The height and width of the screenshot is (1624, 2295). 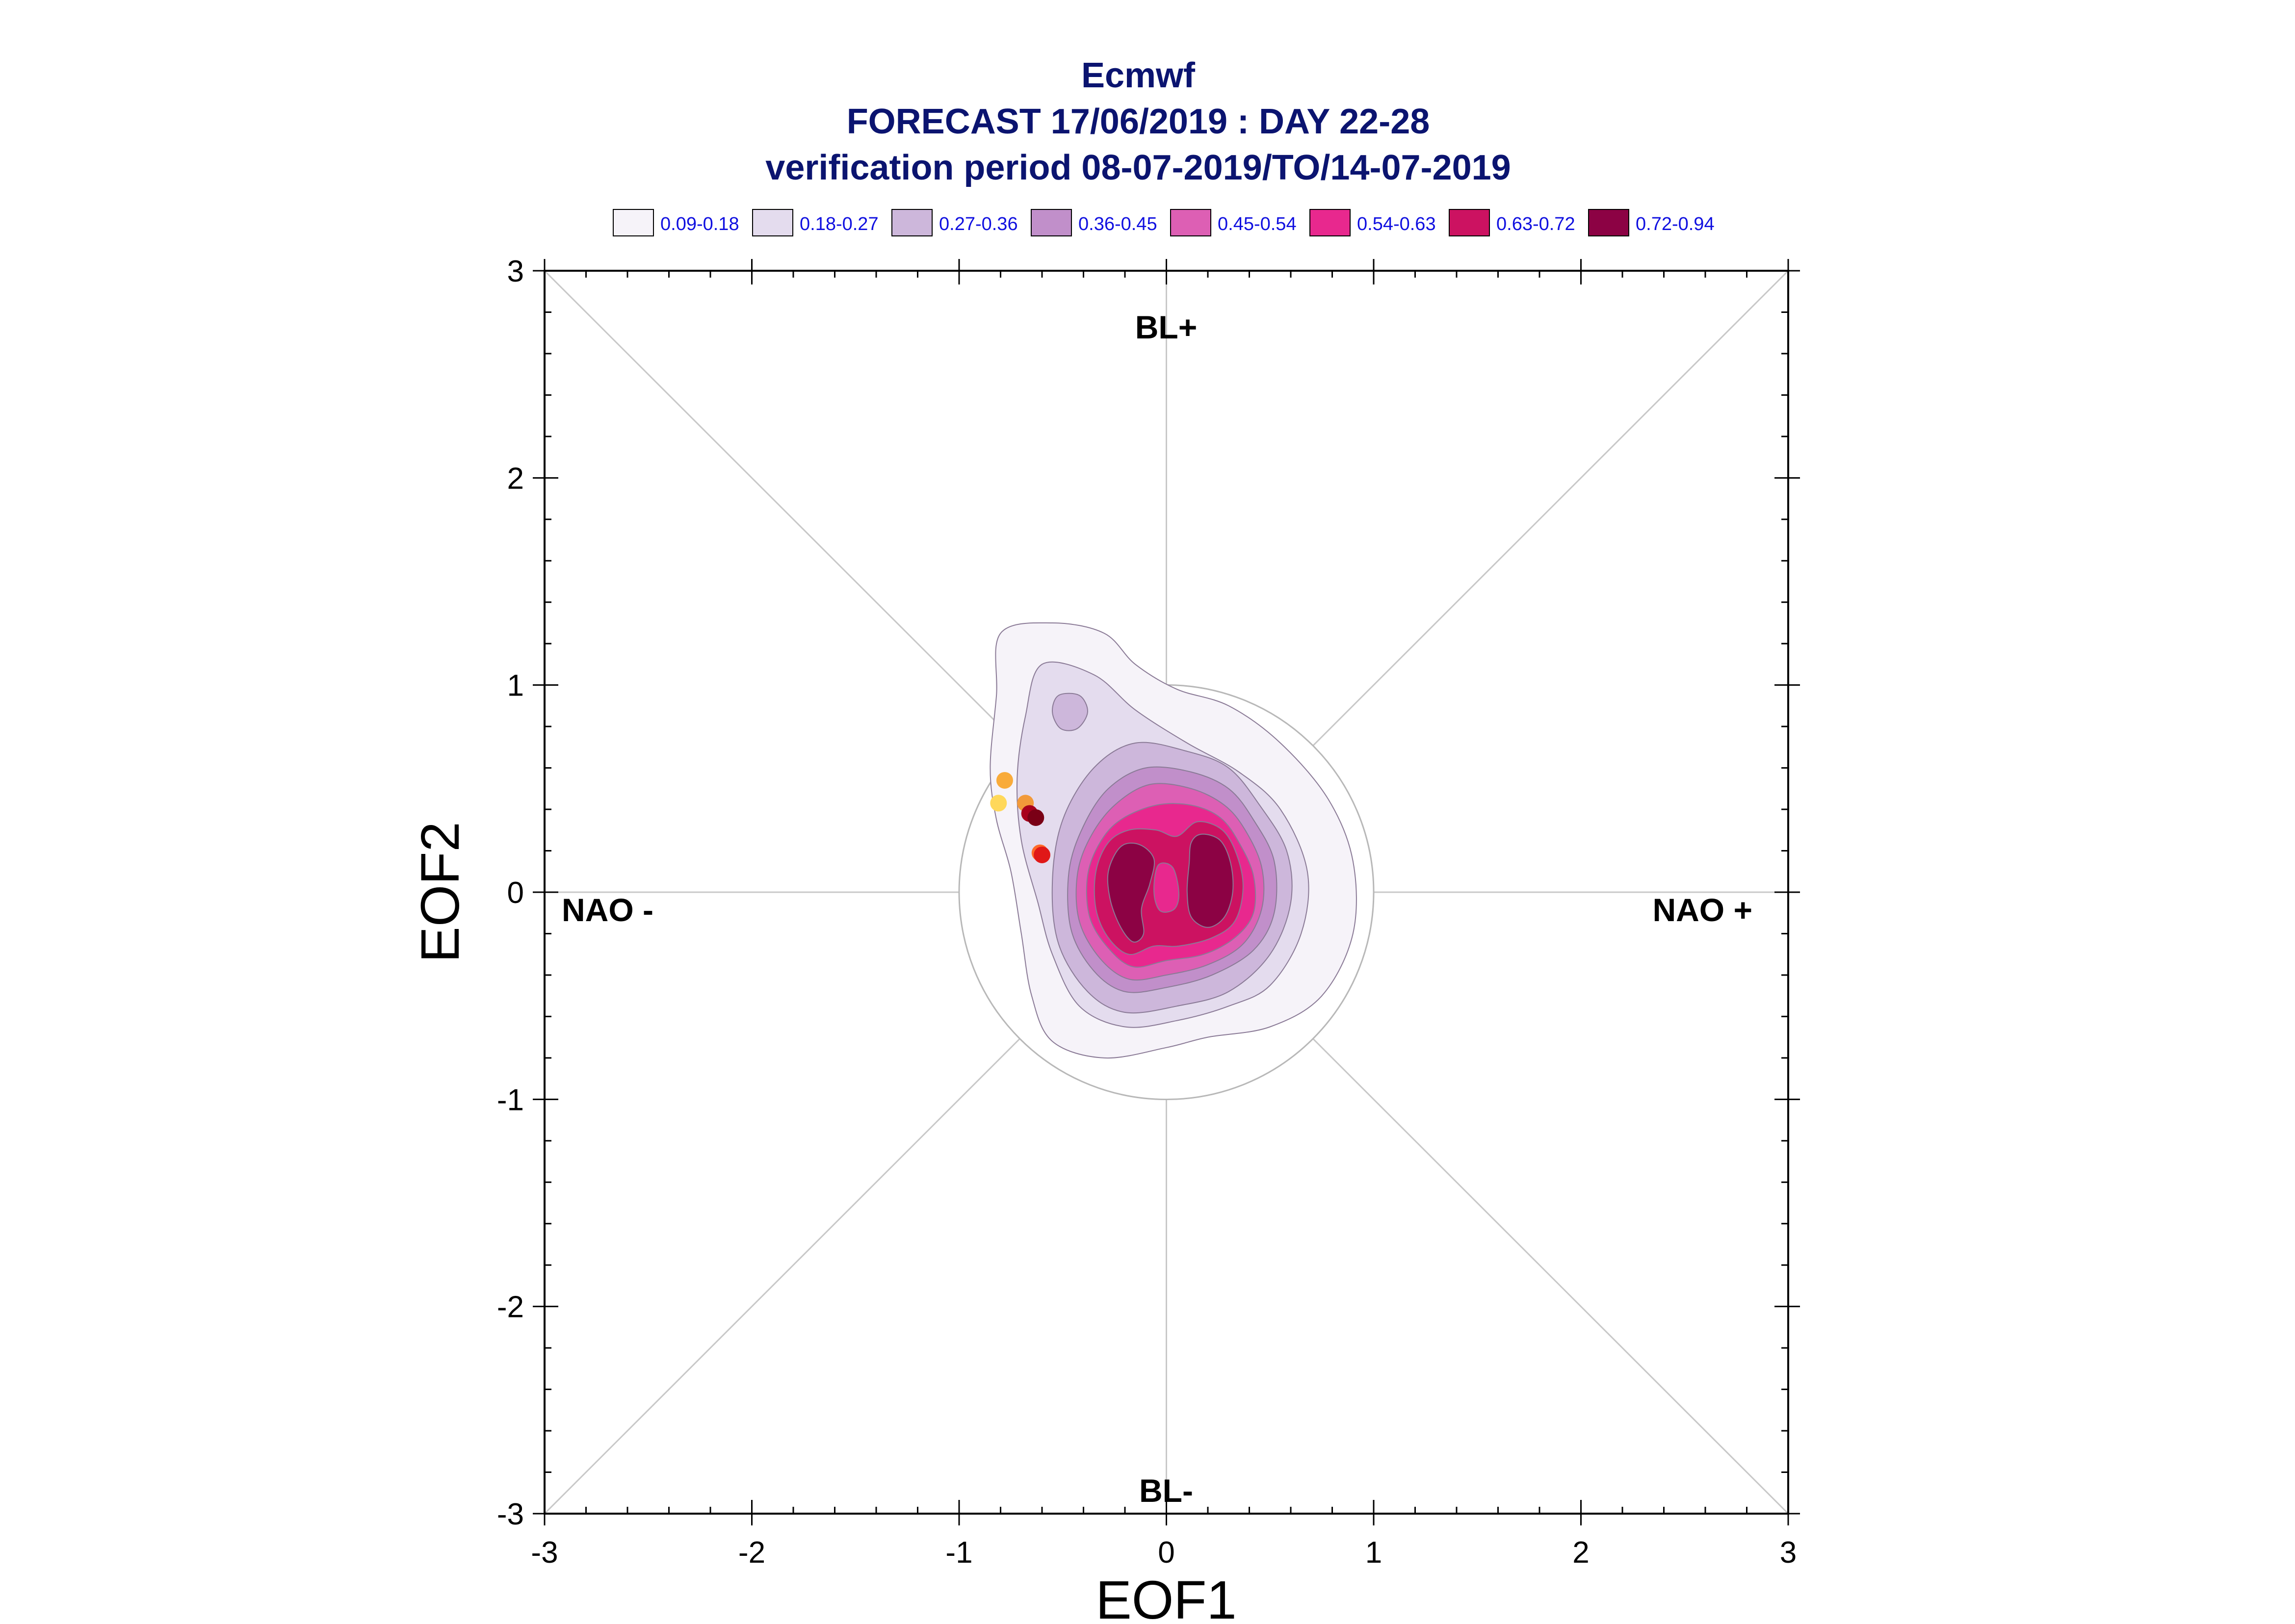 I want to click on x-tick-label: -2, so click(x=752, y=1553).